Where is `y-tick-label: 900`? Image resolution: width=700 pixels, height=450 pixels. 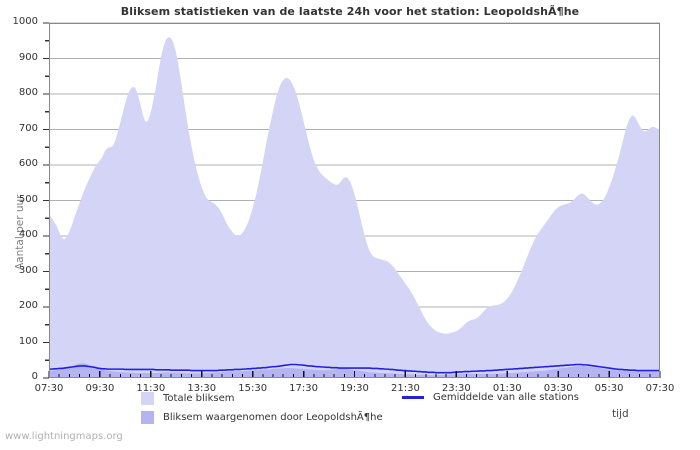
y-tick-label: 900 is located at coordinates (28, 57).